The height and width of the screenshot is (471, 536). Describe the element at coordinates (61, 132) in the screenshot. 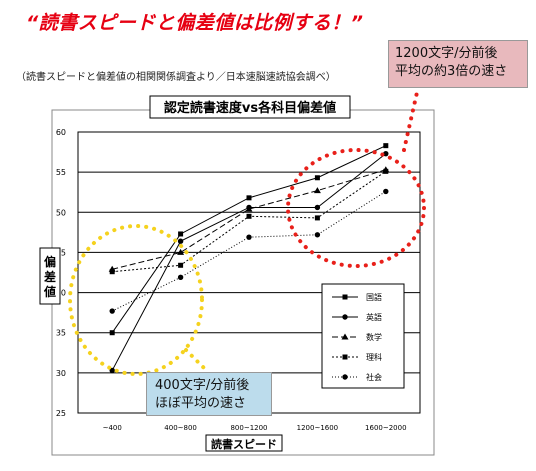

I see `y-tick-label: 60` at that location.